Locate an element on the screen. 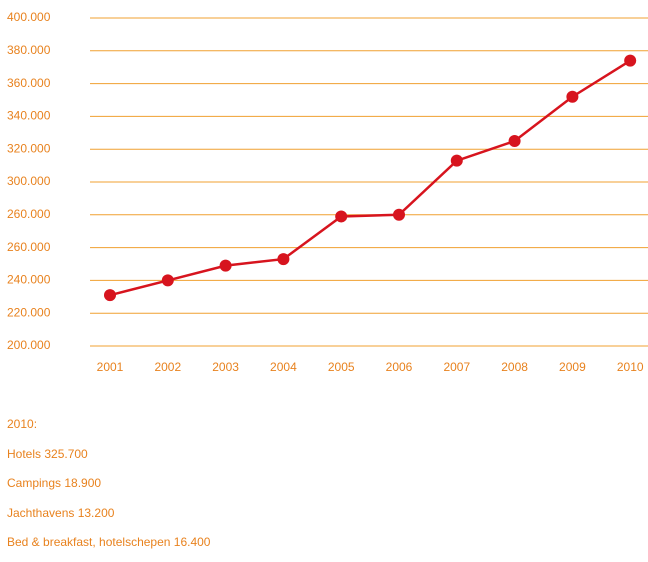 The image size is (648, 562). y-tick-label: 340.000 is located at coordinates (29, 116).